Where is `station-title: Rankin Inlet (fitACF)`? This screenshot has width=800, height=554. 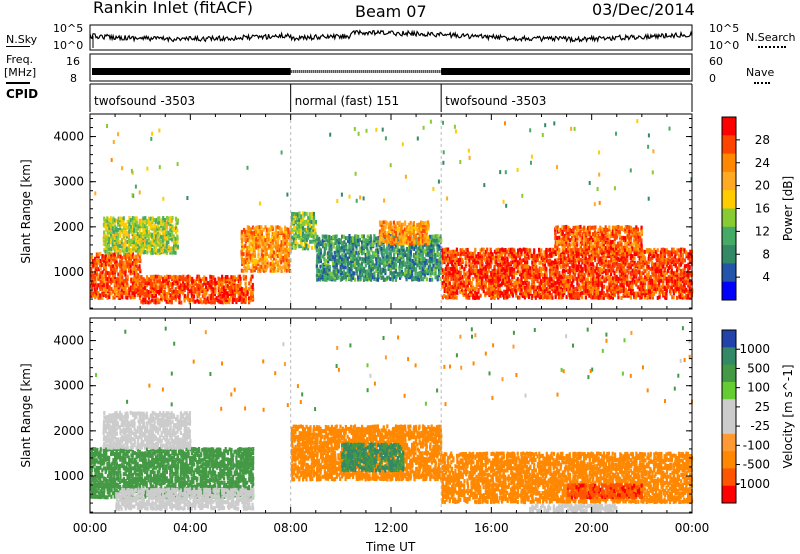 station-title: Rankin Inlet (fitACF) is located at coordinates (173, 8).